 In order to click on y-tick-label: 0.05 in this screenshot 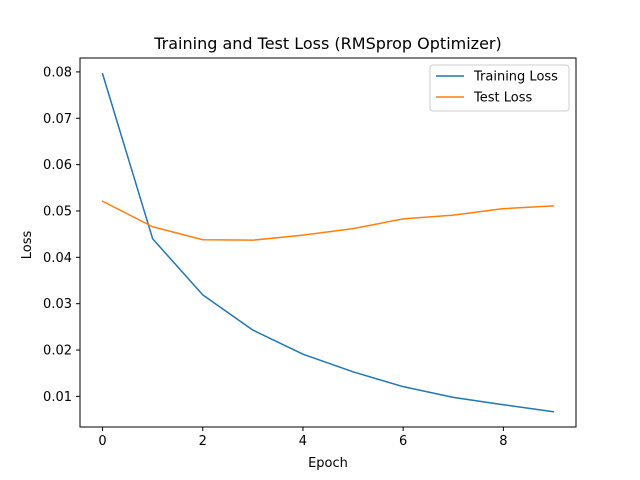, I will do `click(57, 211)`.